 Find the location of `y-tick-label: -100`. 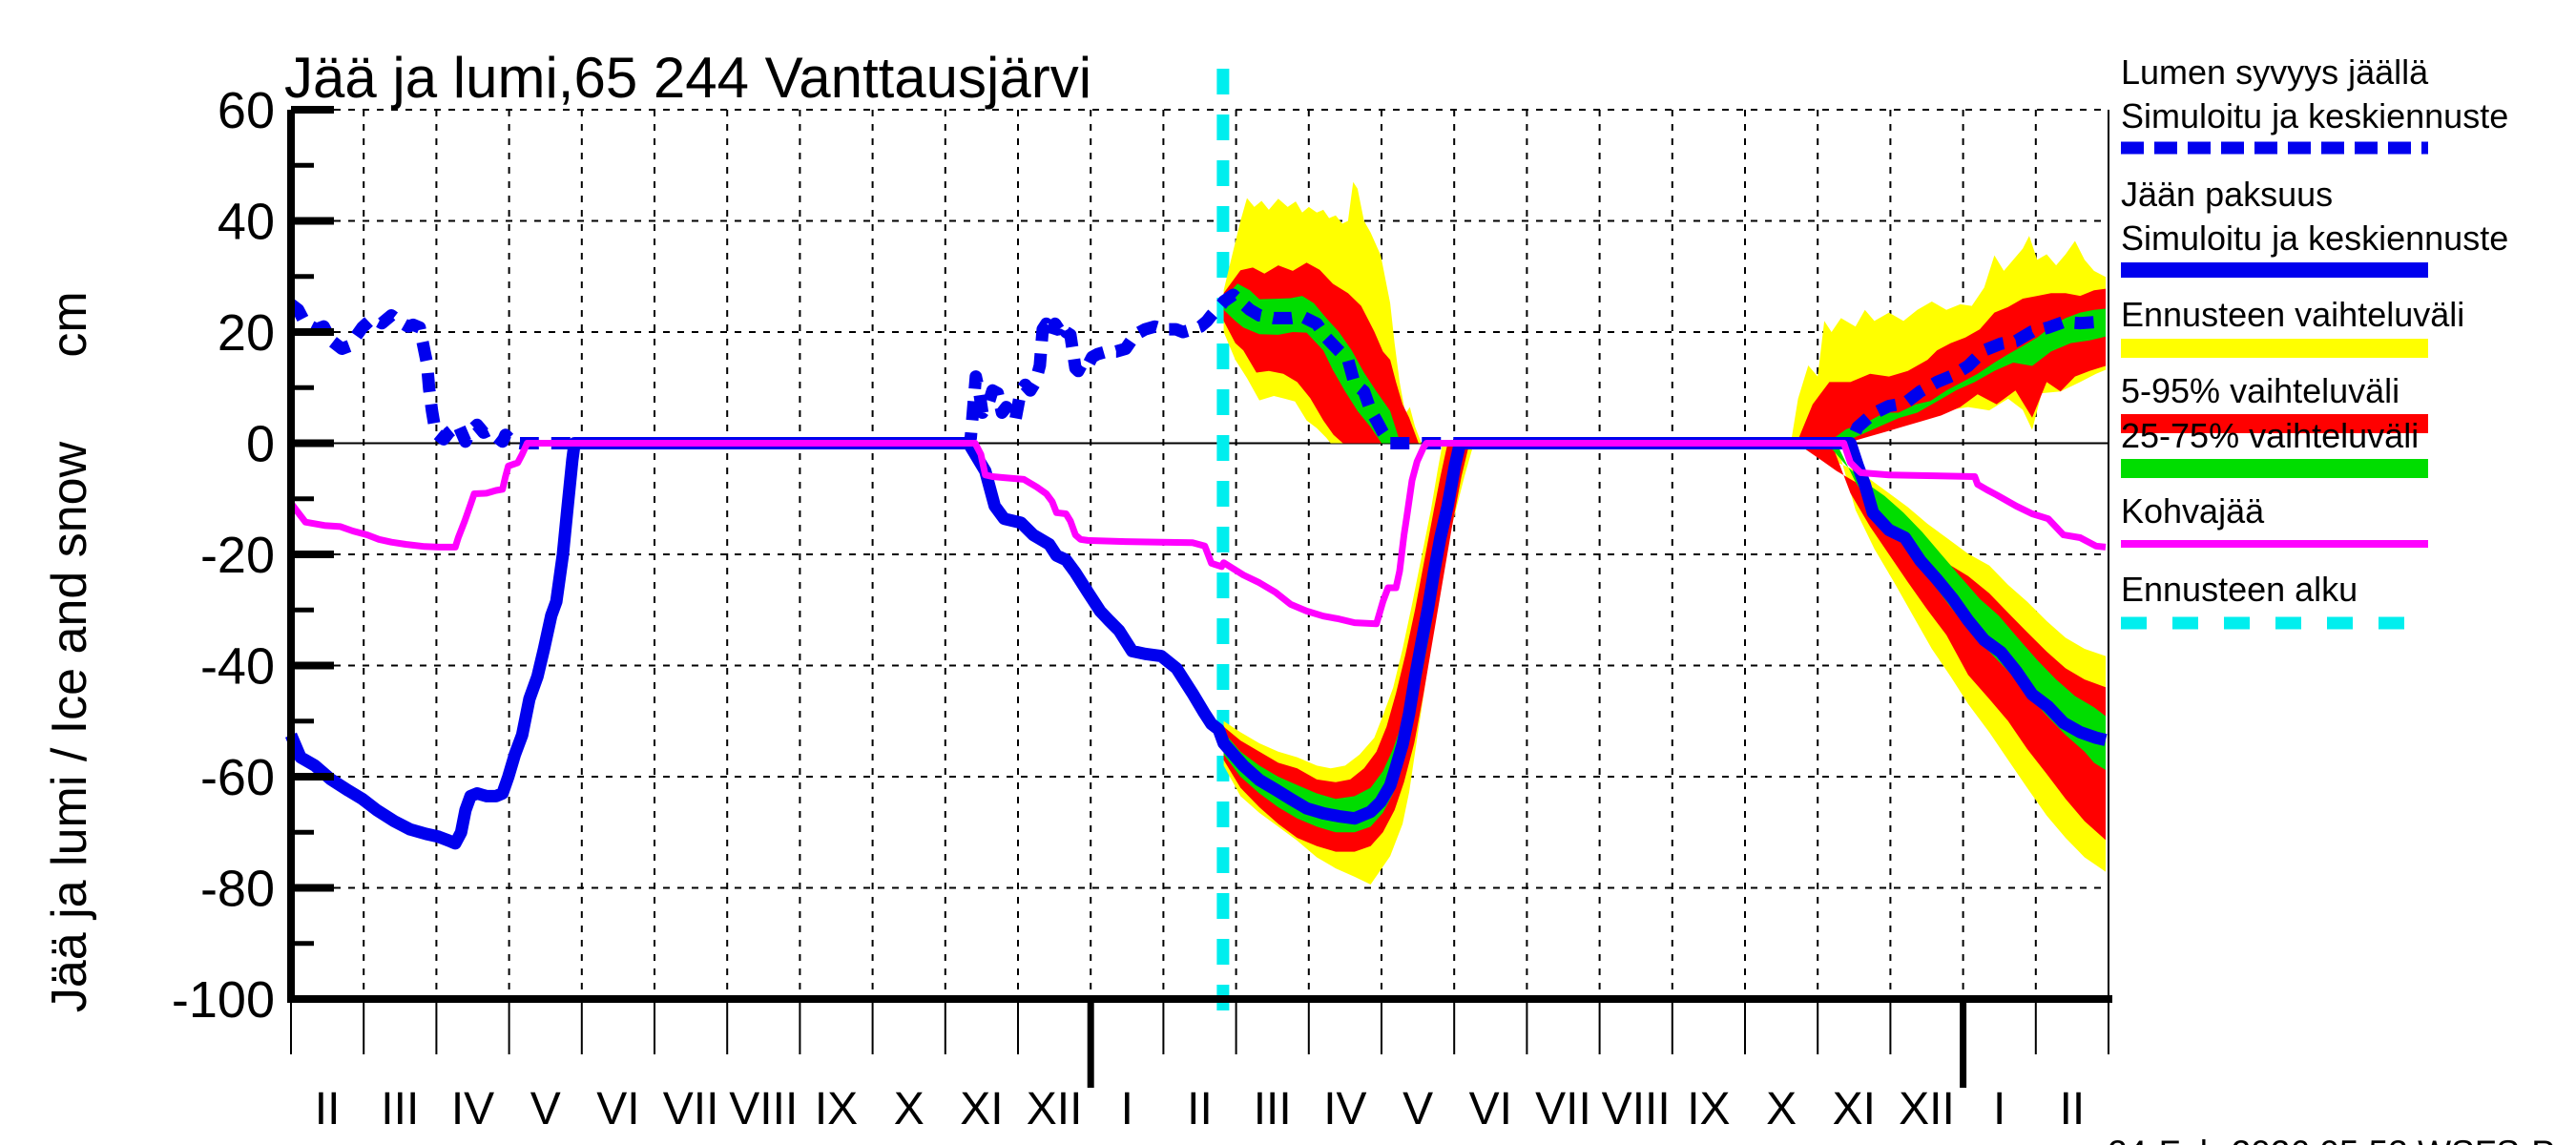

y-tick-label: -100 is located at coordinates (223, 1000).